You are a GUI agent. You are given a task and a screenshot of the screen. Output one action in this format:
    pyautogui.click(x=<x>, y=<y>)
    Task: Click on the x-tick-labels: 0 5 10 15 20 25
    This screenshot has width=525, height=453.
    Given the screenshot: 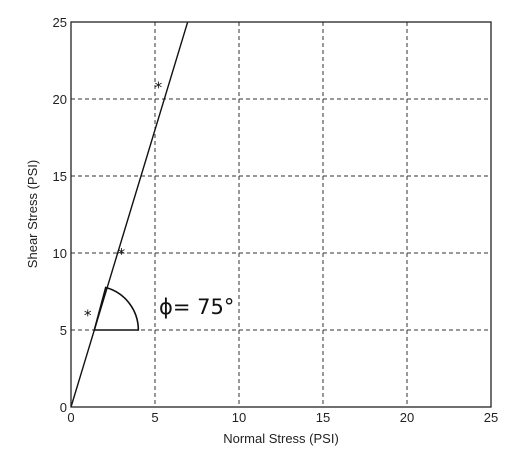 What is the action you would take?
    pyautogui.click(x=282, y=417)
    